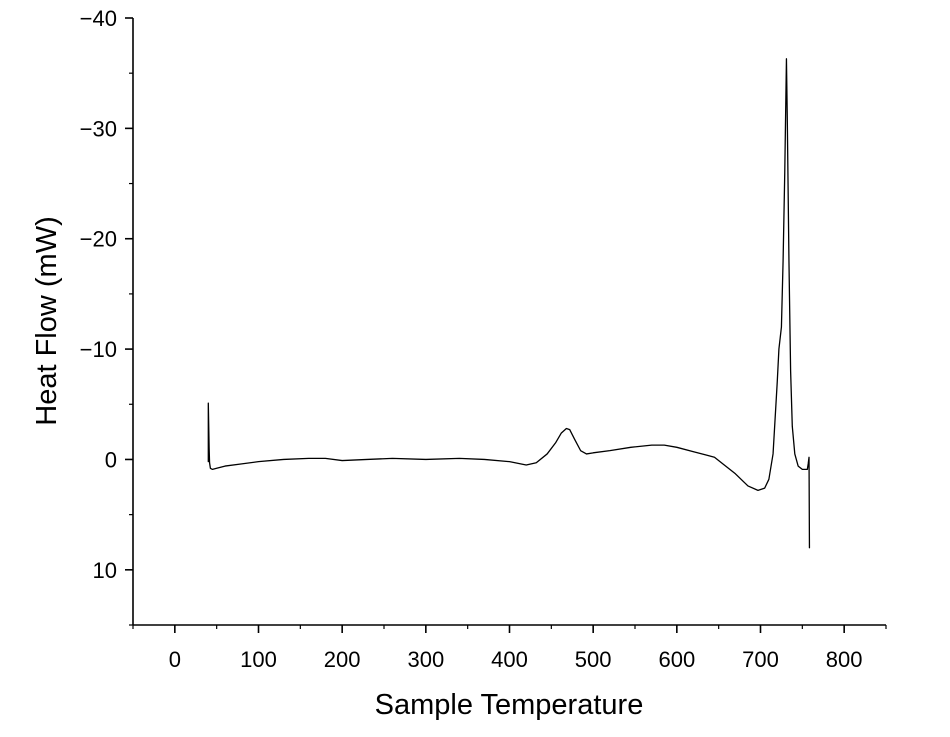  What do you see at coordinates (593, 659) in the screenshot?
I see `x-tick-label: 500` at bounding box center [593, 659].